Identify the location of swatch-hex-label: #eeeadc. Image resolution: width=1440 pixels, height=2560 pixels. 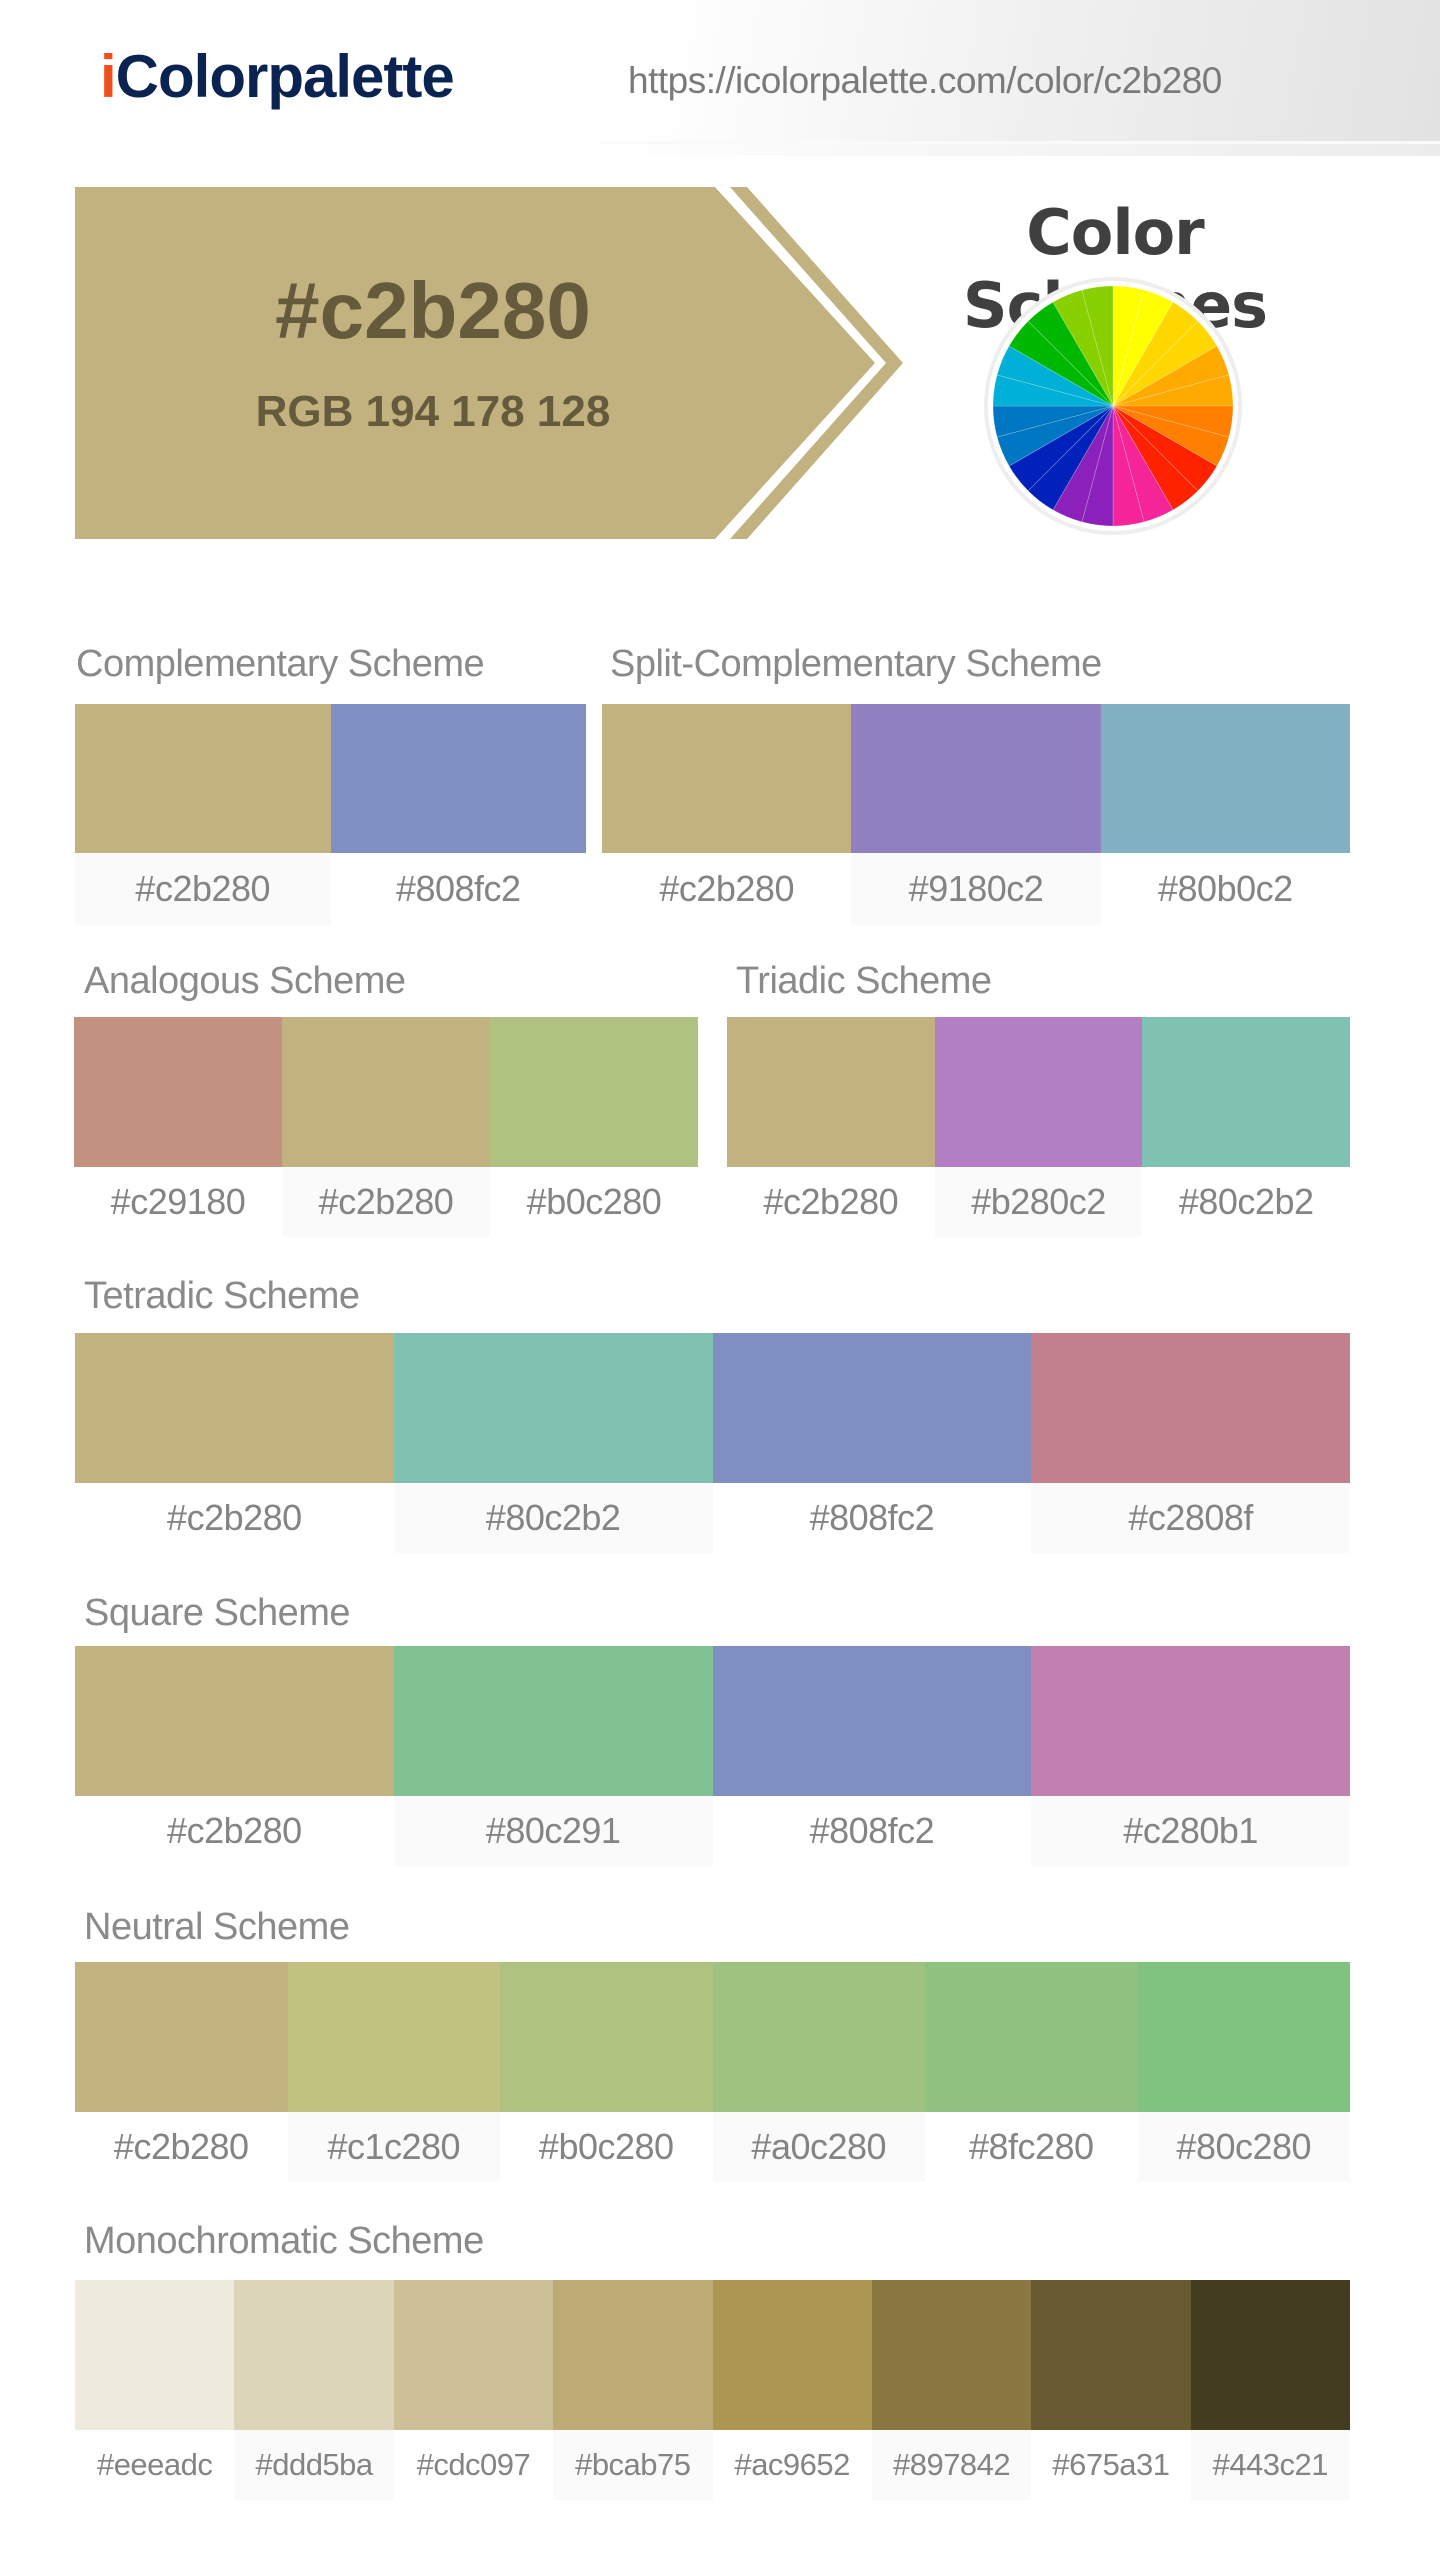
(154, 2464).